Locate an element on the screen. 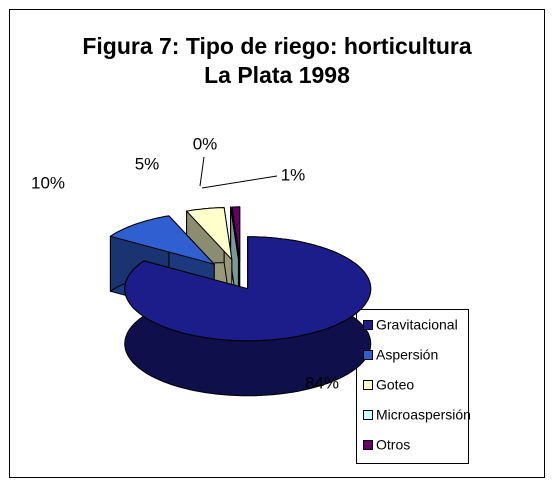 The height and width of the screenshot is (491, 554). legend-label: Gravitacional is located at coordinates (417, 325).